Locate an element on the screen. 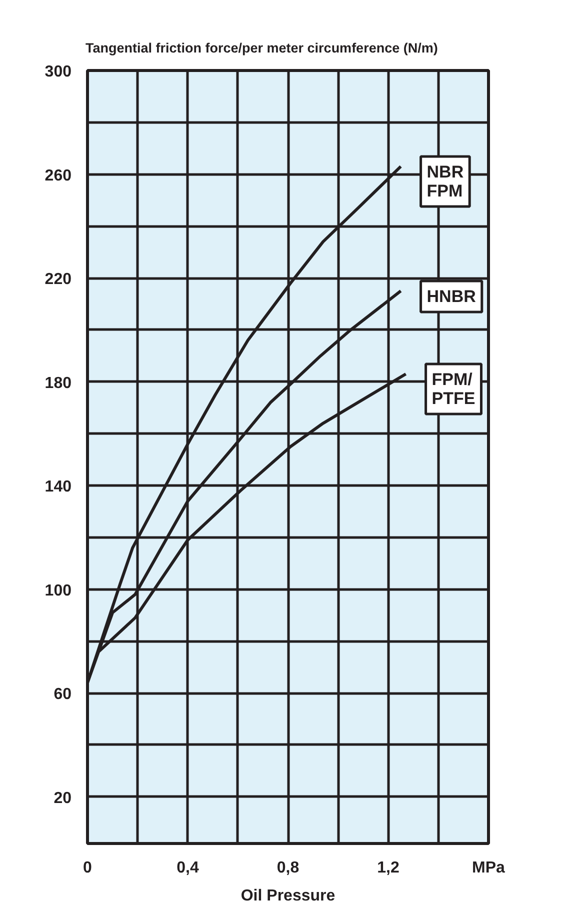 Image resolution: width=588 pixels, height=917 pixels. y-tick-label: 60 is located at coordinates (63, 695).